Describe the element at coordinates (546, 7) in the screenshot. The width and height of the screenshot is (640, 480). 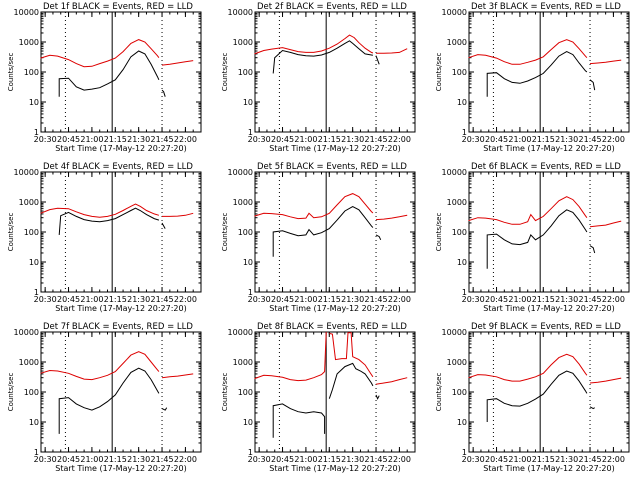
I see `panel-title: Det 3f BLACK = Events, RED = LLD` at that location.